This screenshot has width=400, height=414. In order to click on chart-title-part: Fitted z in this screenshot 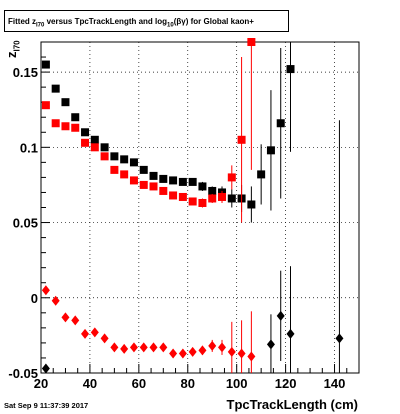, I will do `click(22, 21)`.